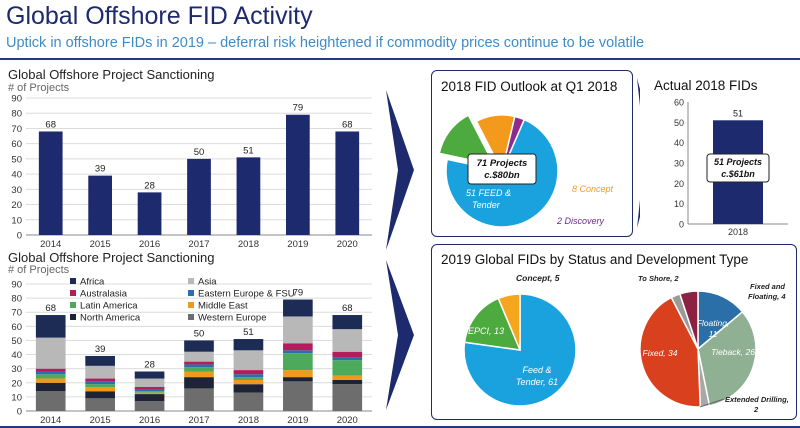 This screenshot has width=800, height=428. I want to click on slice-label: Floating, 4, so click(767, 296).